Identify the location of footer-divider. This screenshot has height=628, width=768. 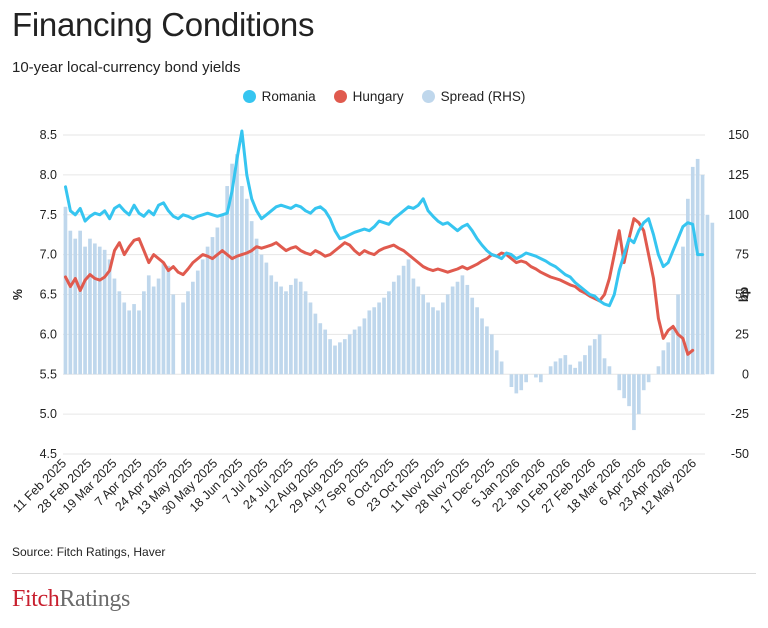
(384, 573).